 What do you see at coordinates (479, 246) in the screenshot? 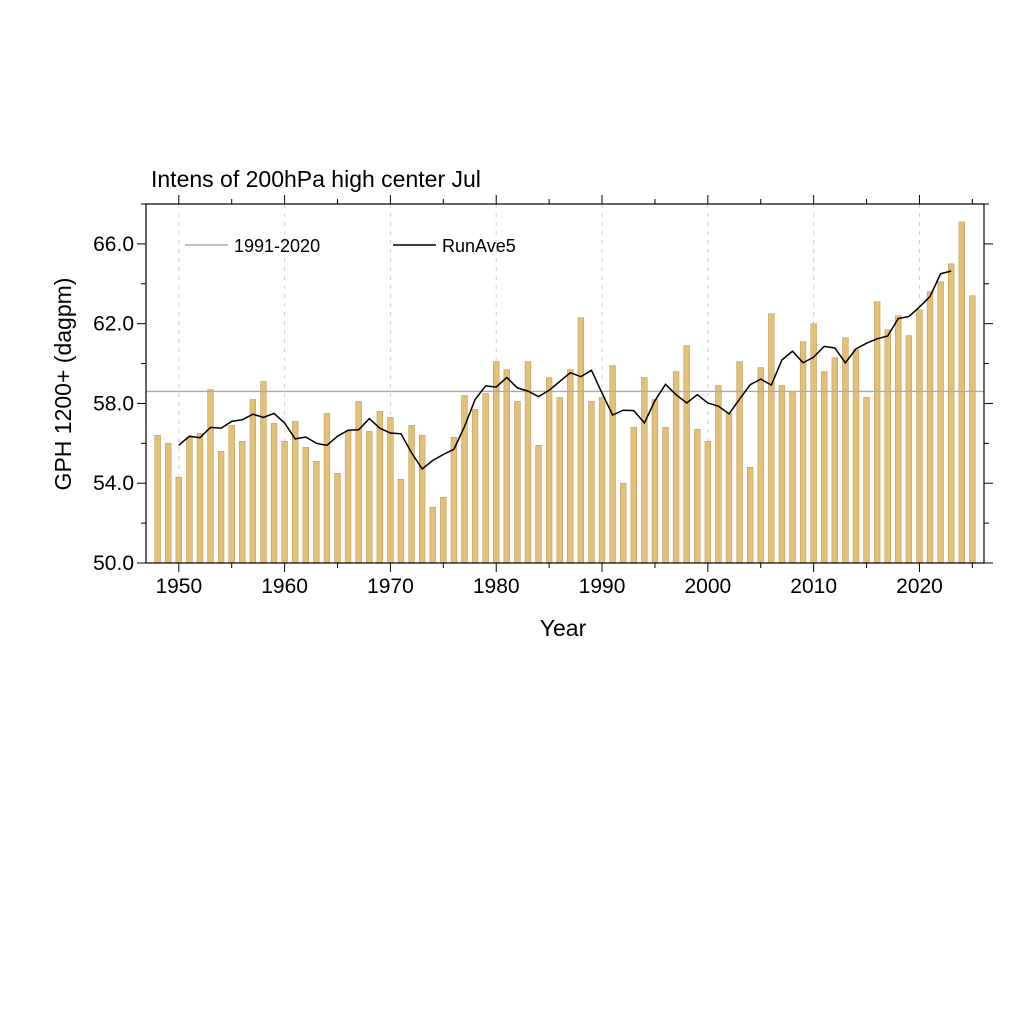
I see `legend-label-runave: RunAve5` at bounding box center [479, 246].